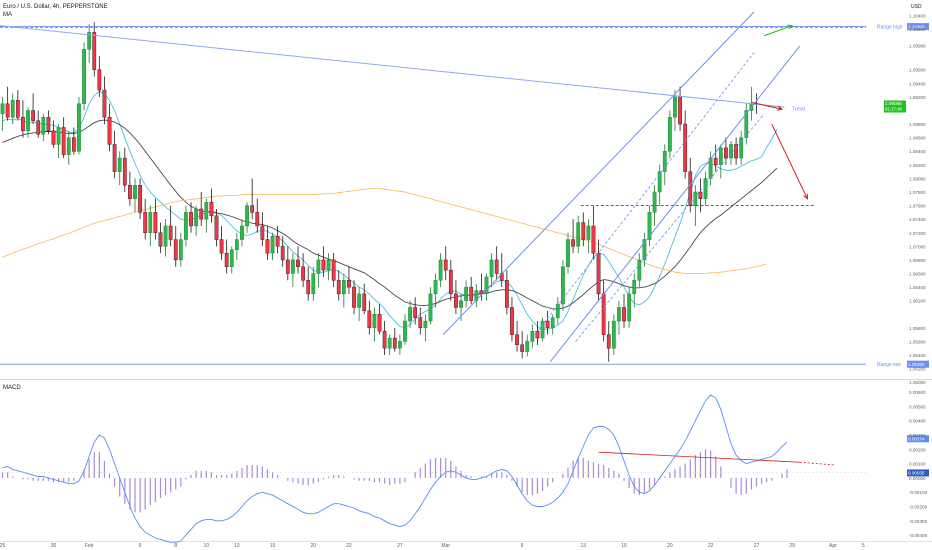 The image size is (932, 550). I want to click on bearish-arrow-head, so click(805, 196).